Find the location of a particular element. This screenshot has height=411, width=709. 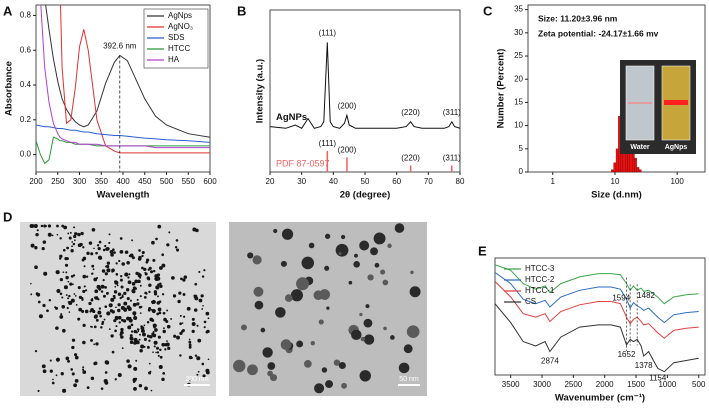

panel-label: B is located at coordinates (241, 10).